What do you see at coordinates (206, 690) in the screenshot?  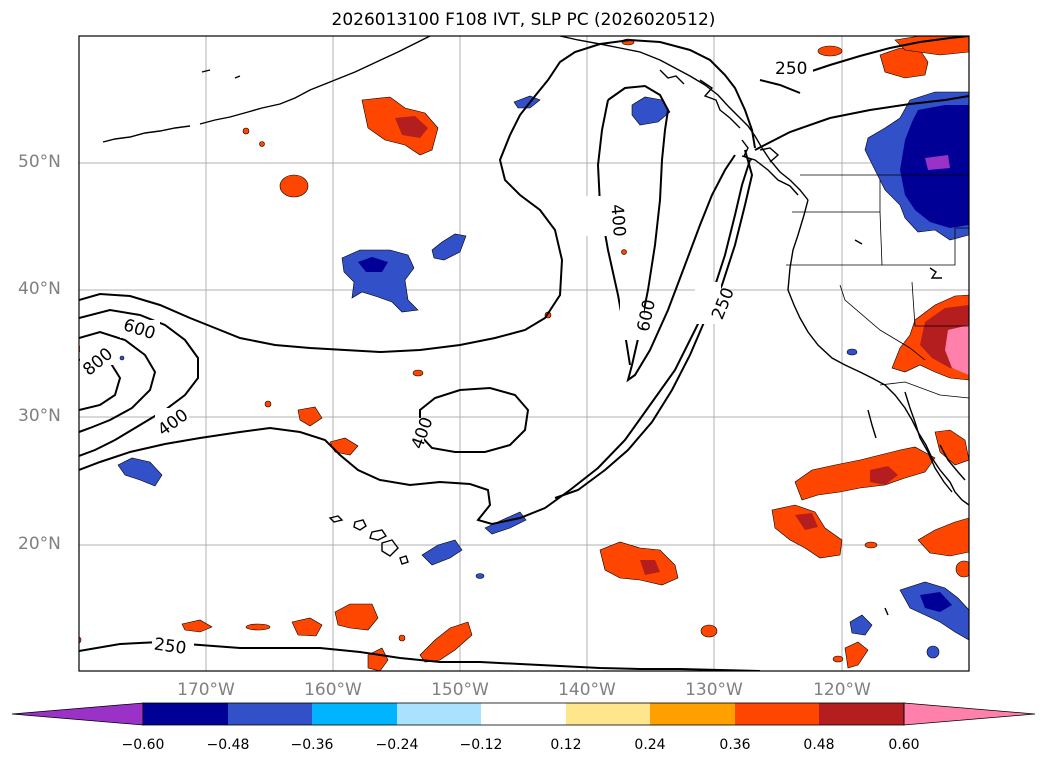 I see `lon-label: 170°W` at bounding box center [206, 690].